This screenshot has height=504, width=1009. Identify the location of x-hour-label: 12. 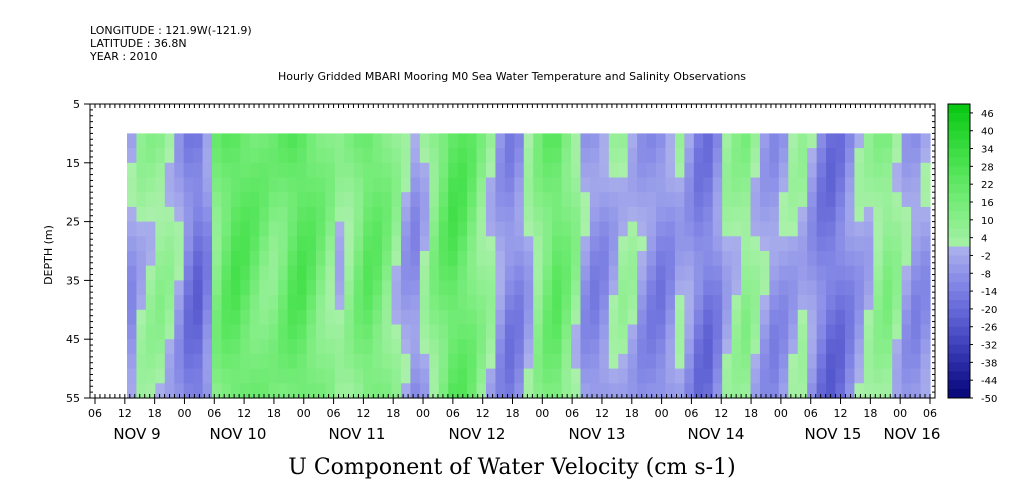
(125, 413).